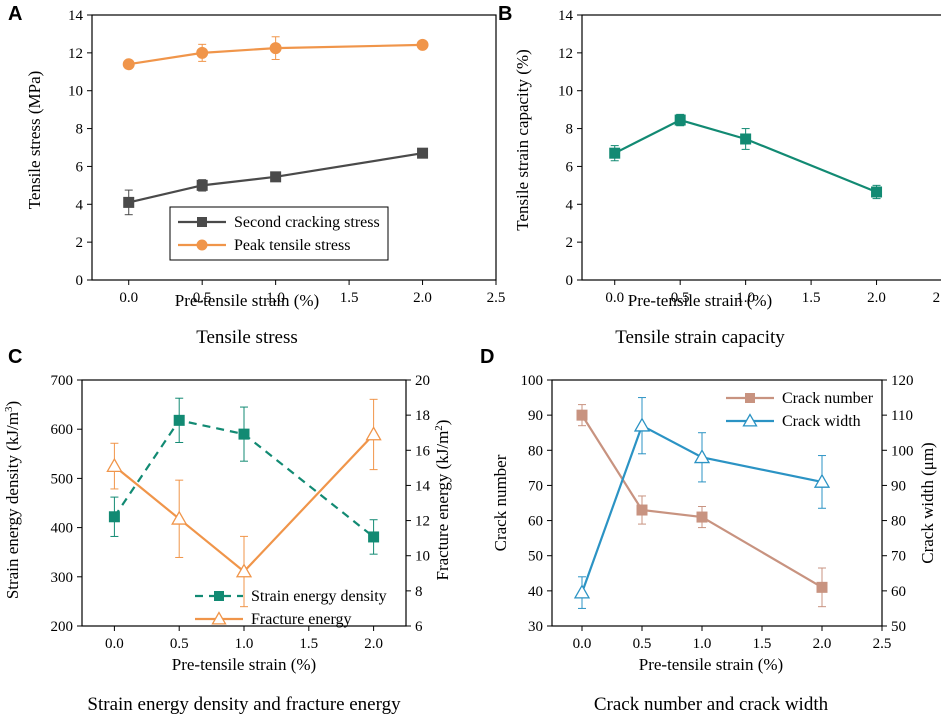 The image size is (941, 718). Describe the element at coordinates (570, 243) in the screenshot. I see `y-tick-label: 2` at that location.